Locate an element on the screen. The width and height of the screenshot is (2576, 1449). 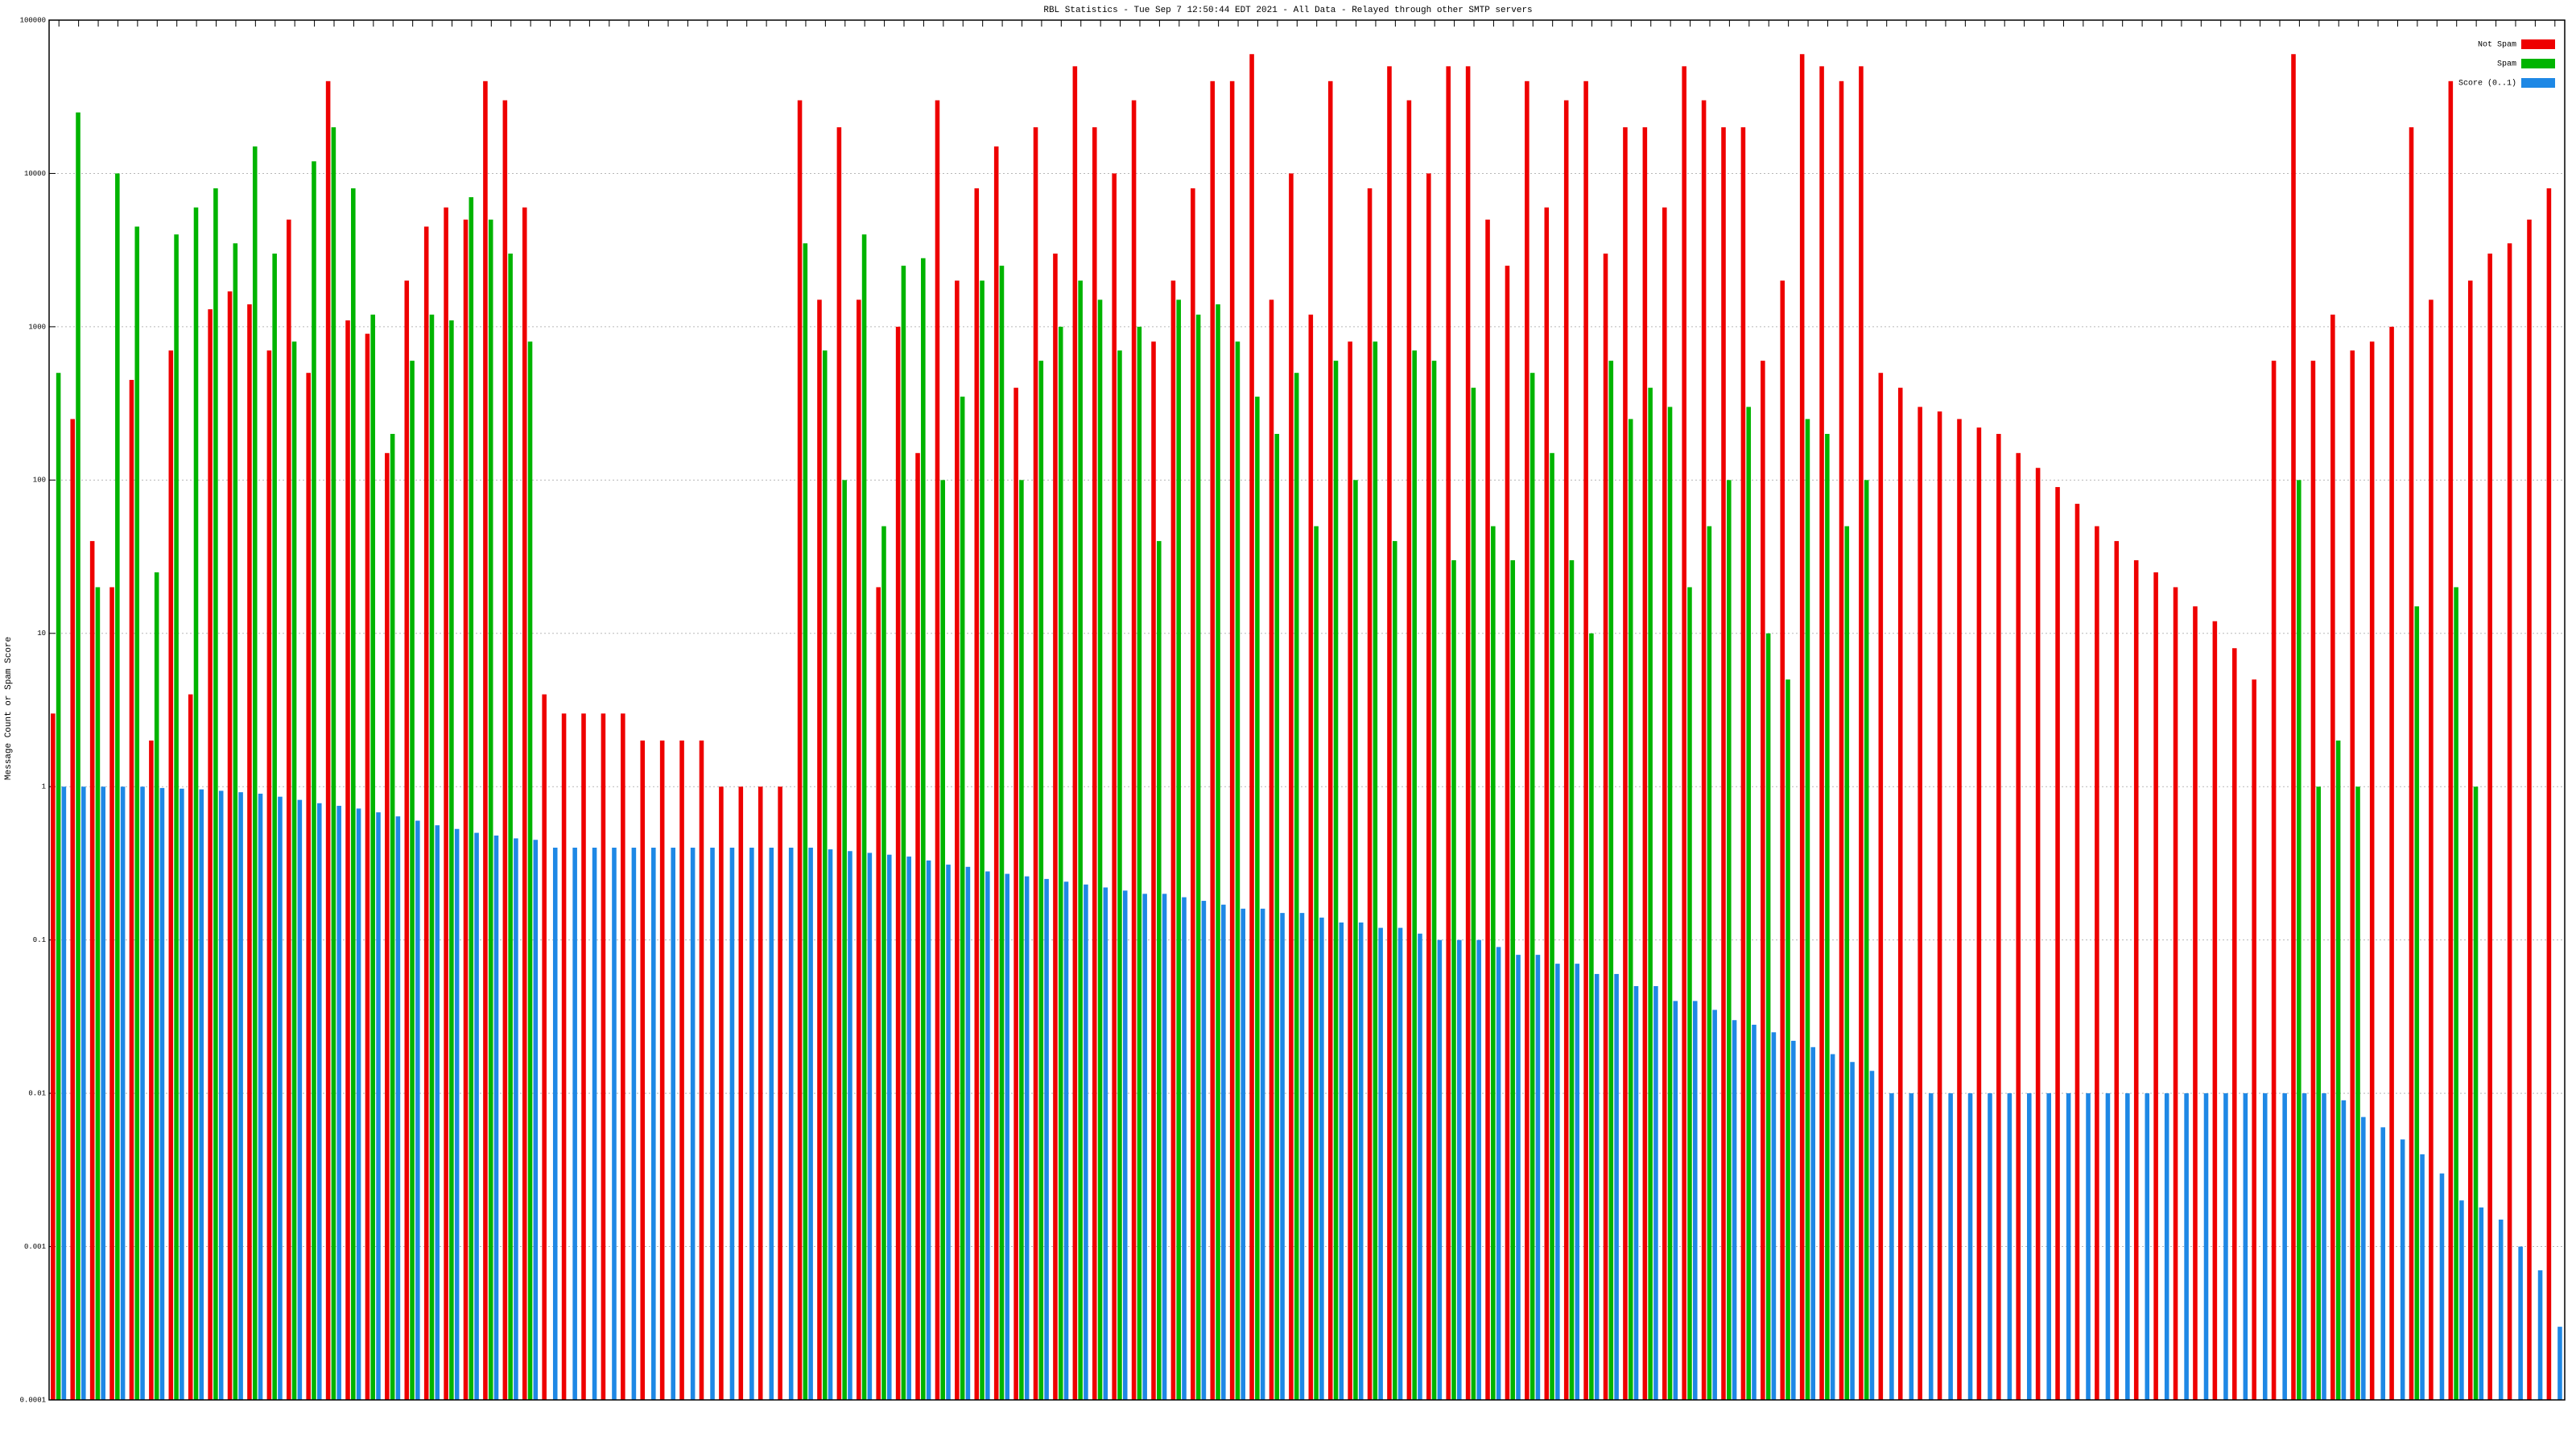
legend-label: Score (0..1) is located at coordinates (2487, 84).